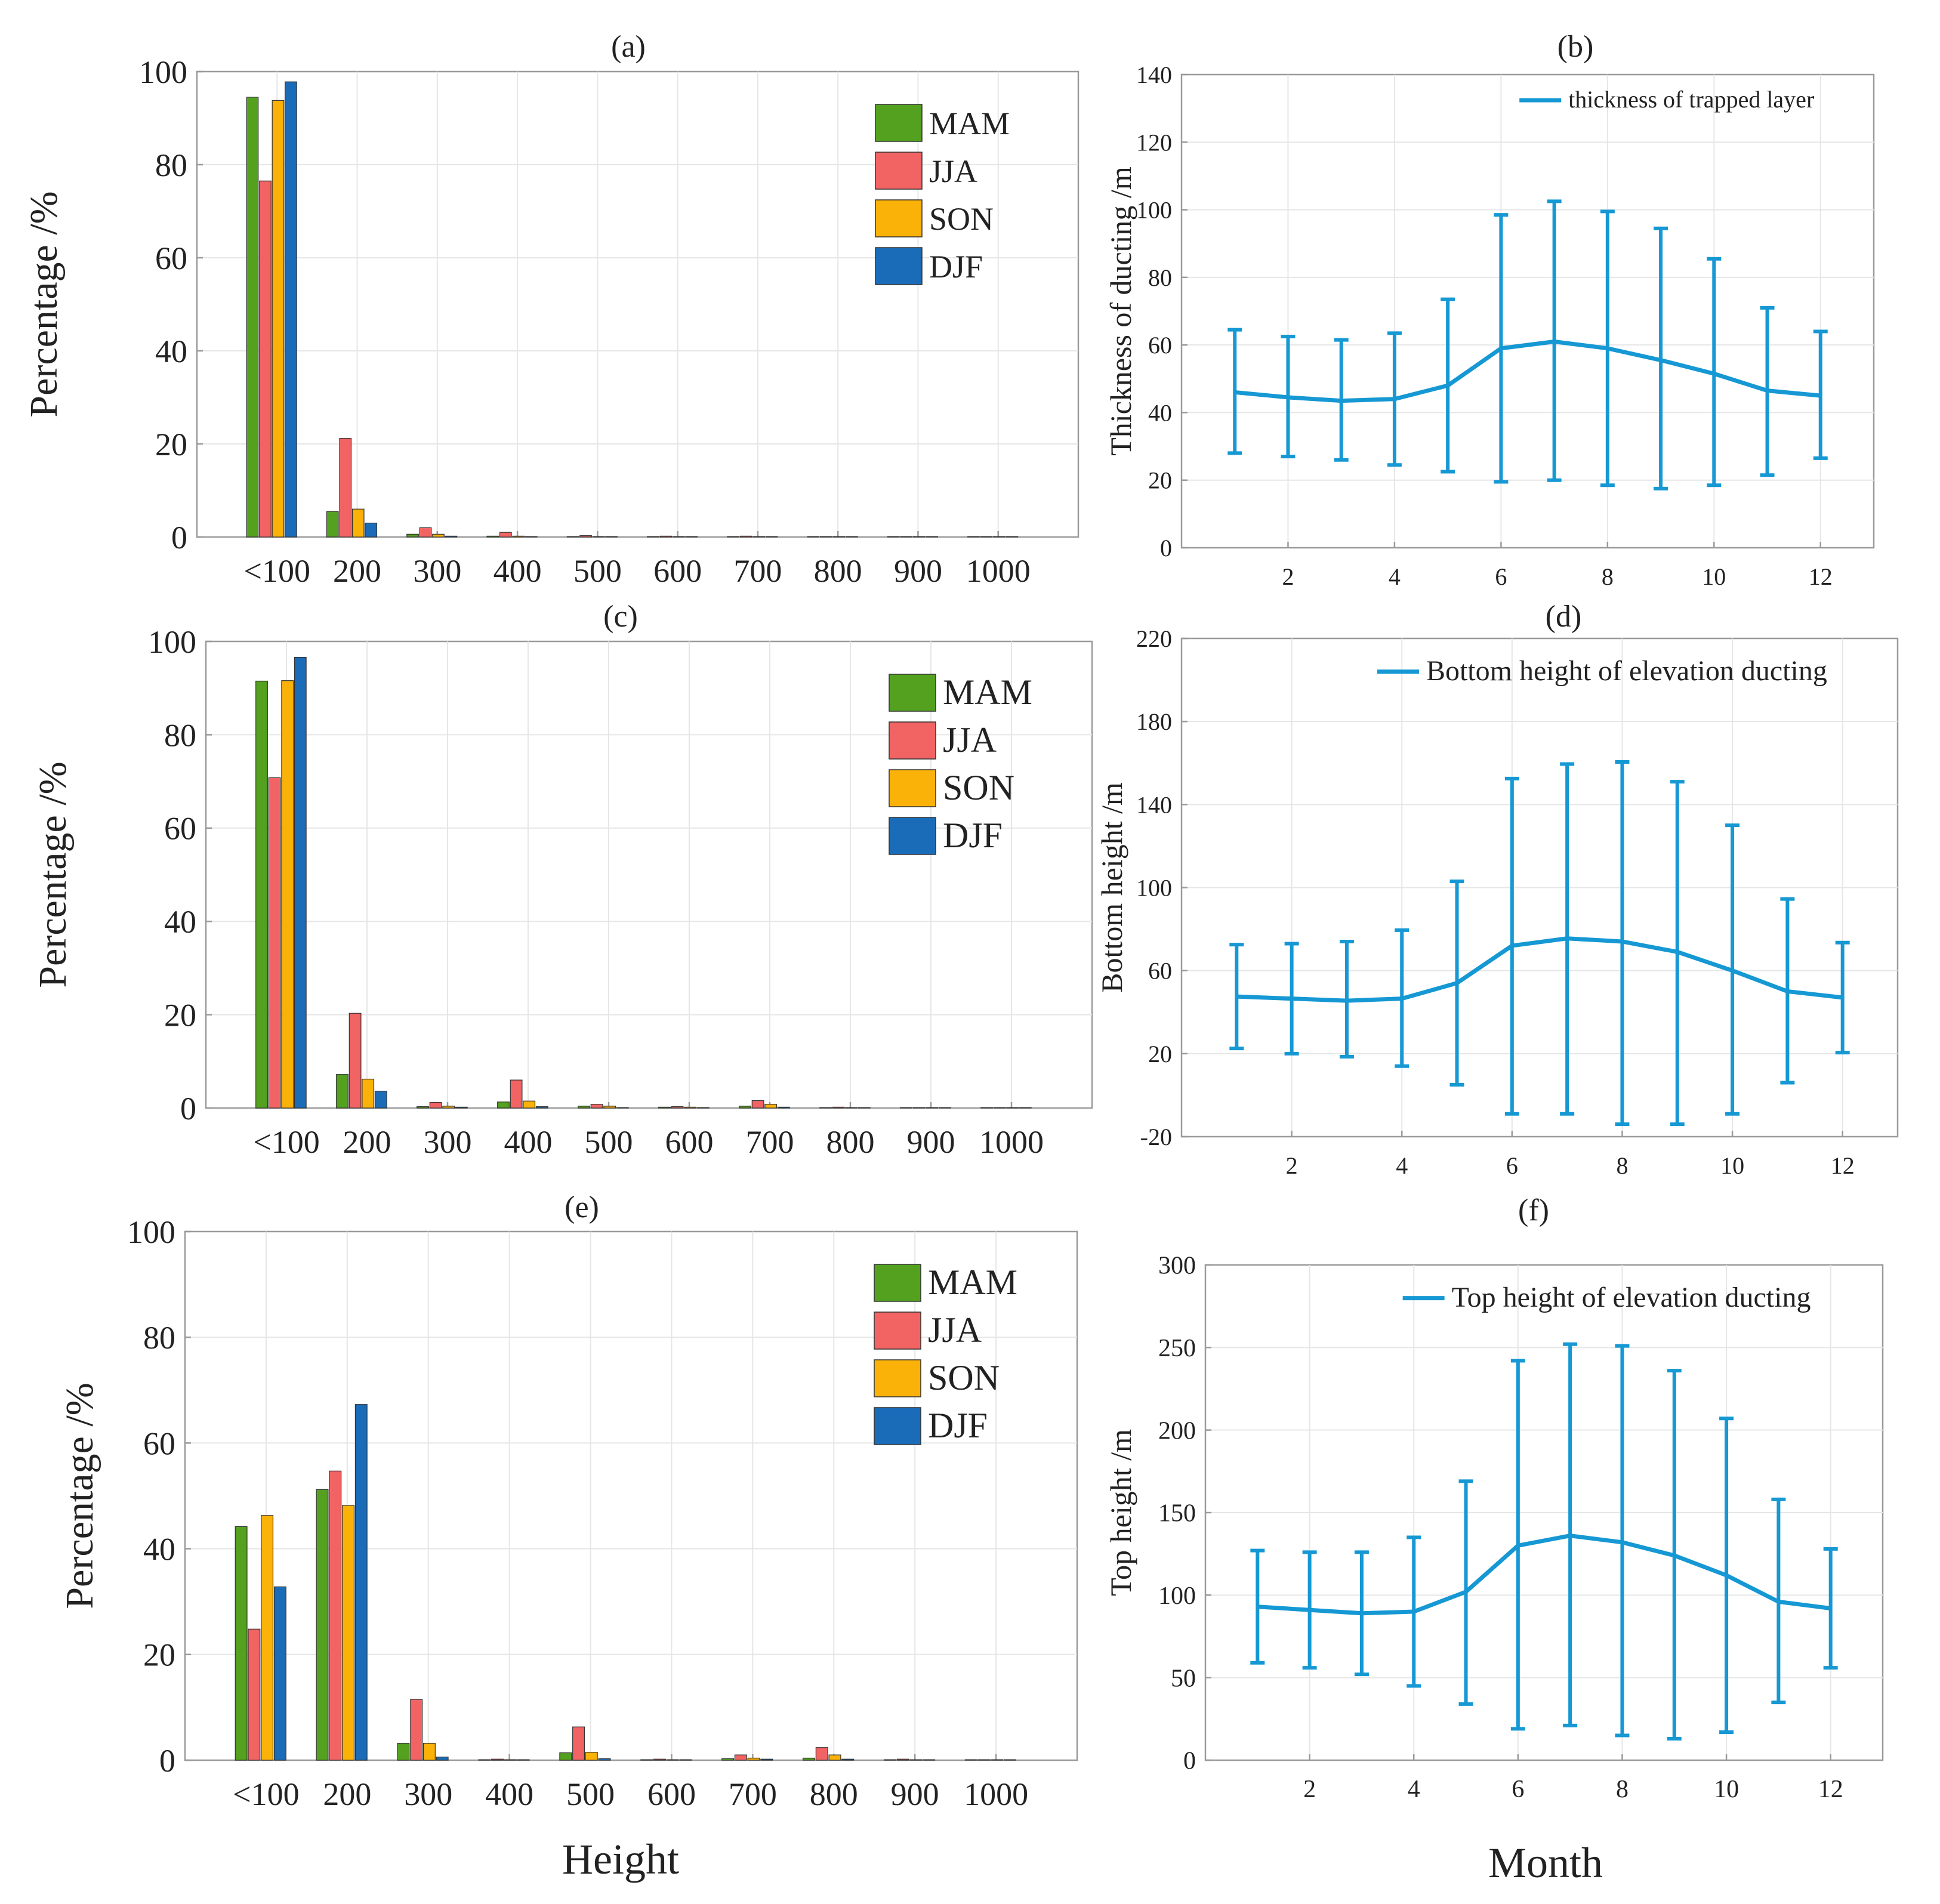 Image resolution: width=1940 pixels, height=1904 pixels. Describe the element at coordinates (899, 171) in the screenshot. I see `legend-swatch-JJA` at that location.